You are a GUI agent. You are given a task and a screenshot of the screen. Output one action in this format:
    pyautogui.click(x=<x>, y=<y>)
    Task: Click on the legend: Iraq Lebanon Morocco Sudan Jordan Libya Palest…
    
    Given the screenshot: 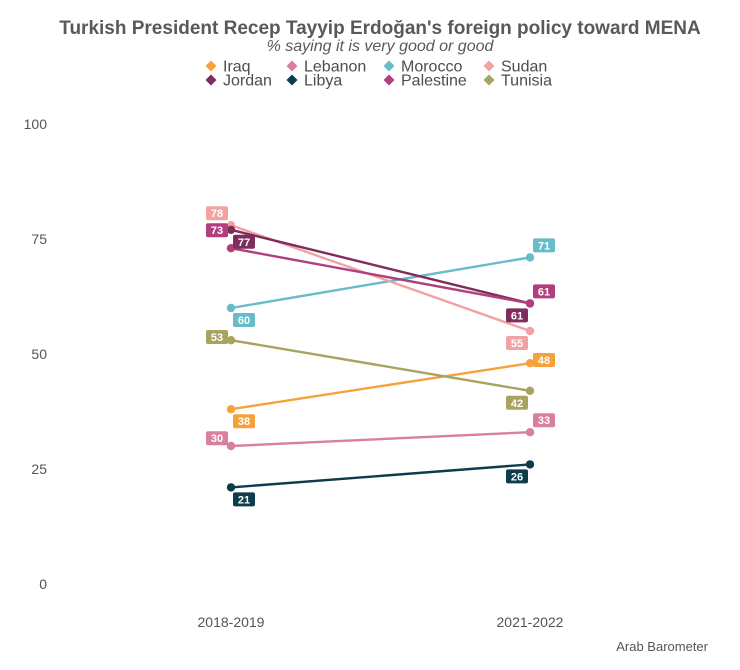 What is the action you would take?
    pyautogui.click(x=378, y=74)
    